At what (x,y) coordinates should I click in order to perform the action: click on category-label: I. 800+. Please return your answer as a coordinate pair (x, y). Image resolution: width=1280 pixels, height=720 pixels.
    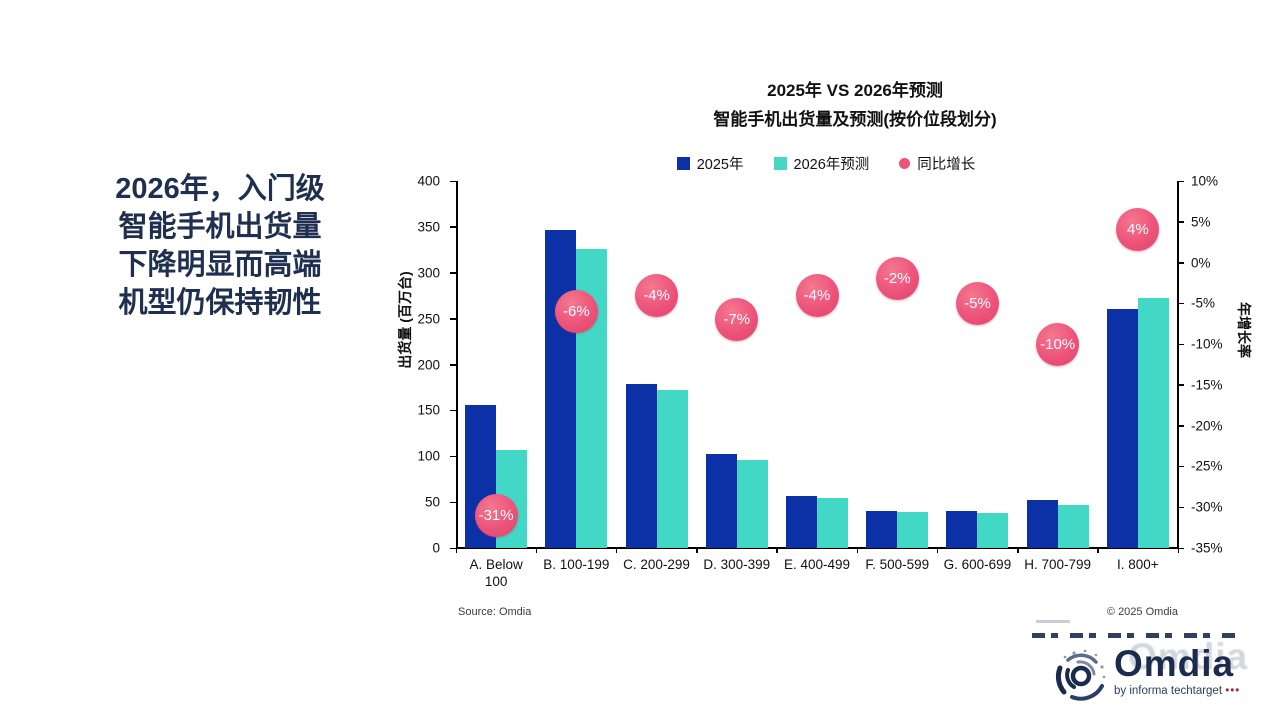
    Looking at the image, I should click on (1138, 564).